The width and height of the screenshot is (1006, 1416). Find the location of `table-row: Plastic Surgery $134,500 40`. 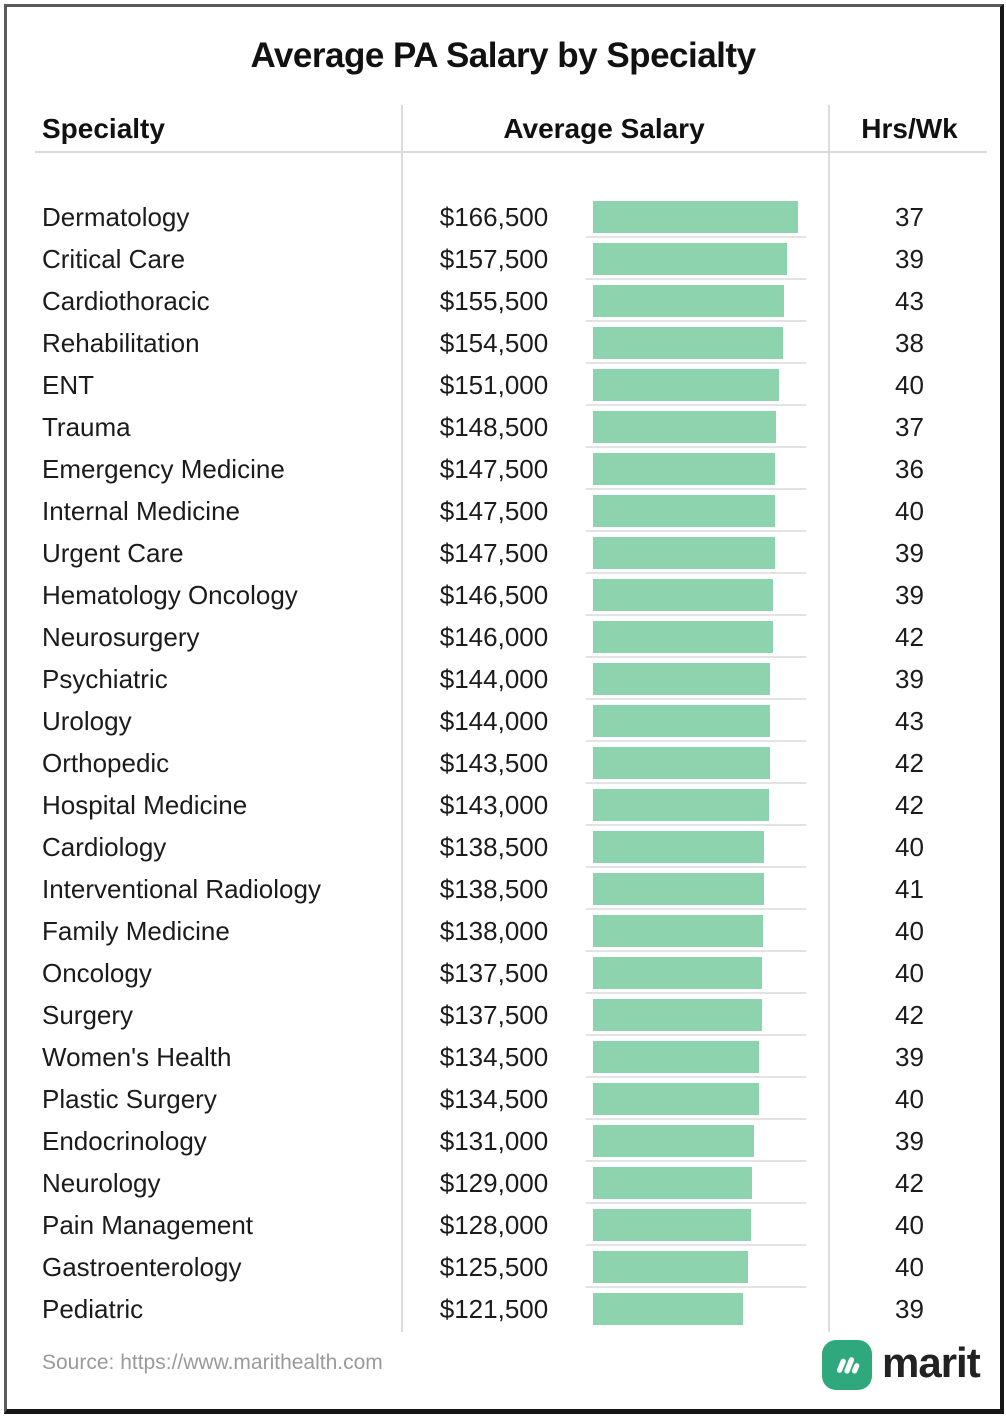

table-row: Plastic Surgery $134,500 40 is located at coordinates (503, 1099).